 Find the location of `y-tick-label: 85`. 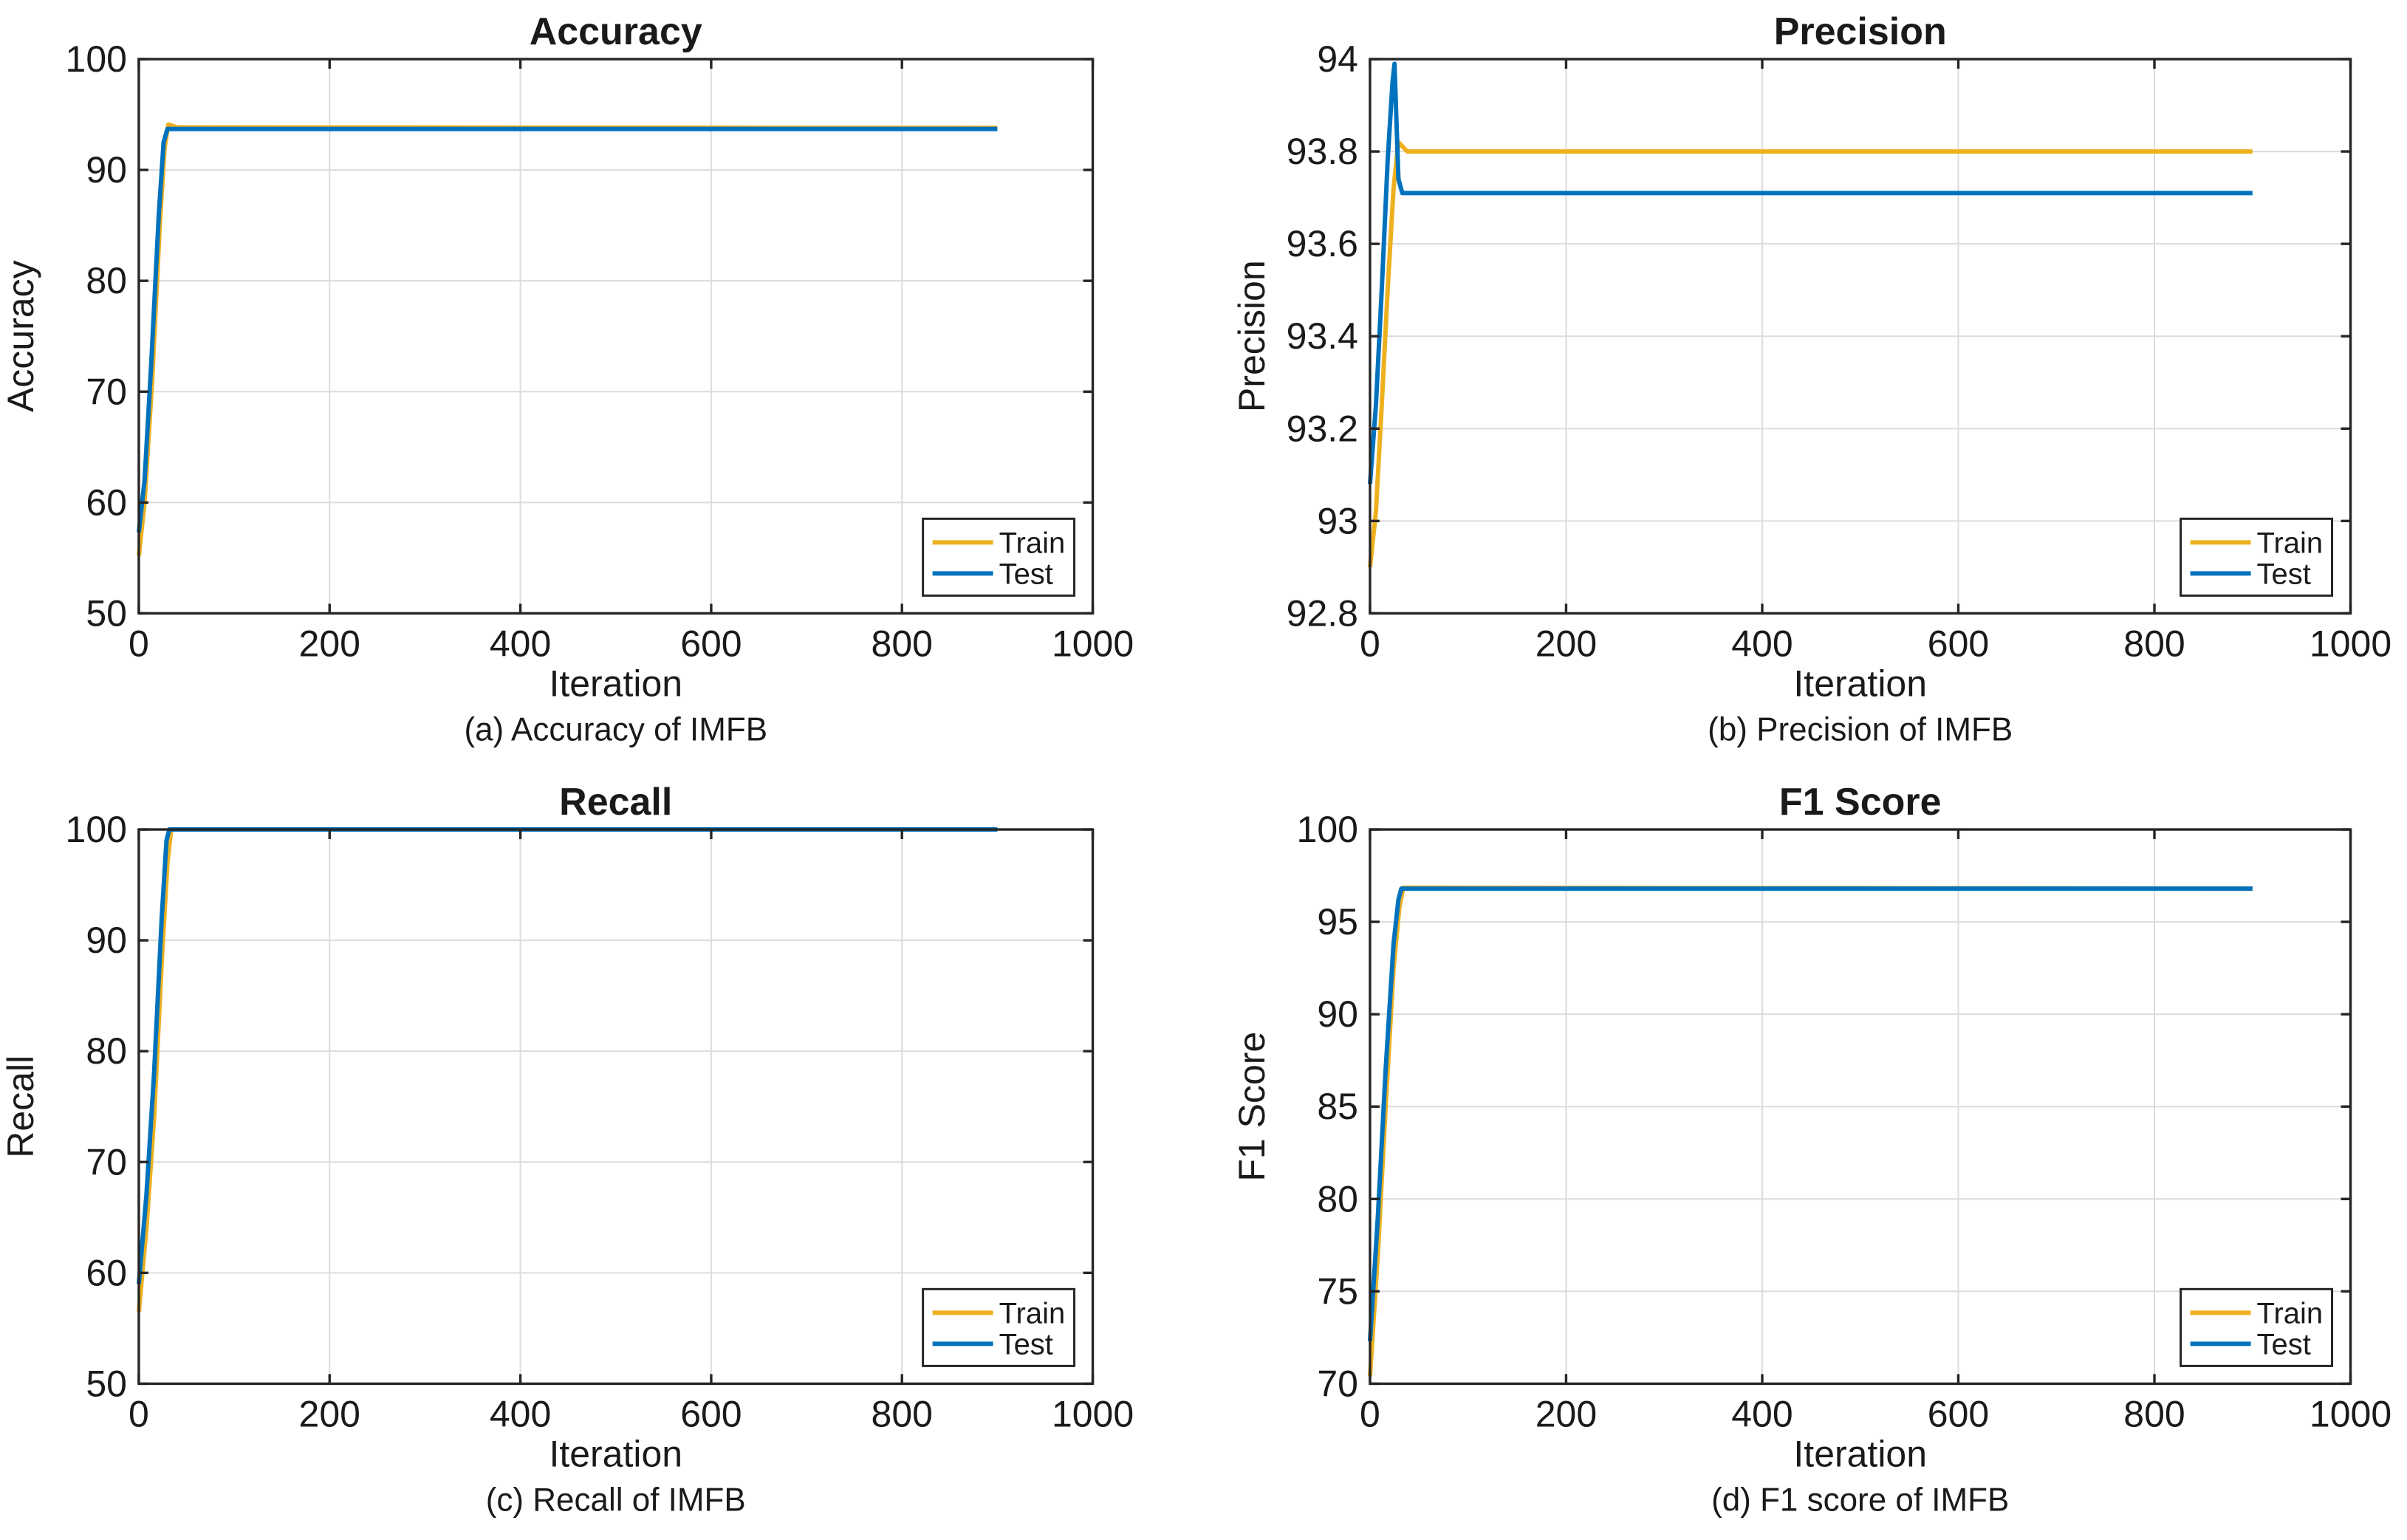

y-tick-label: 85 is located at coordinates (1337, 1106).